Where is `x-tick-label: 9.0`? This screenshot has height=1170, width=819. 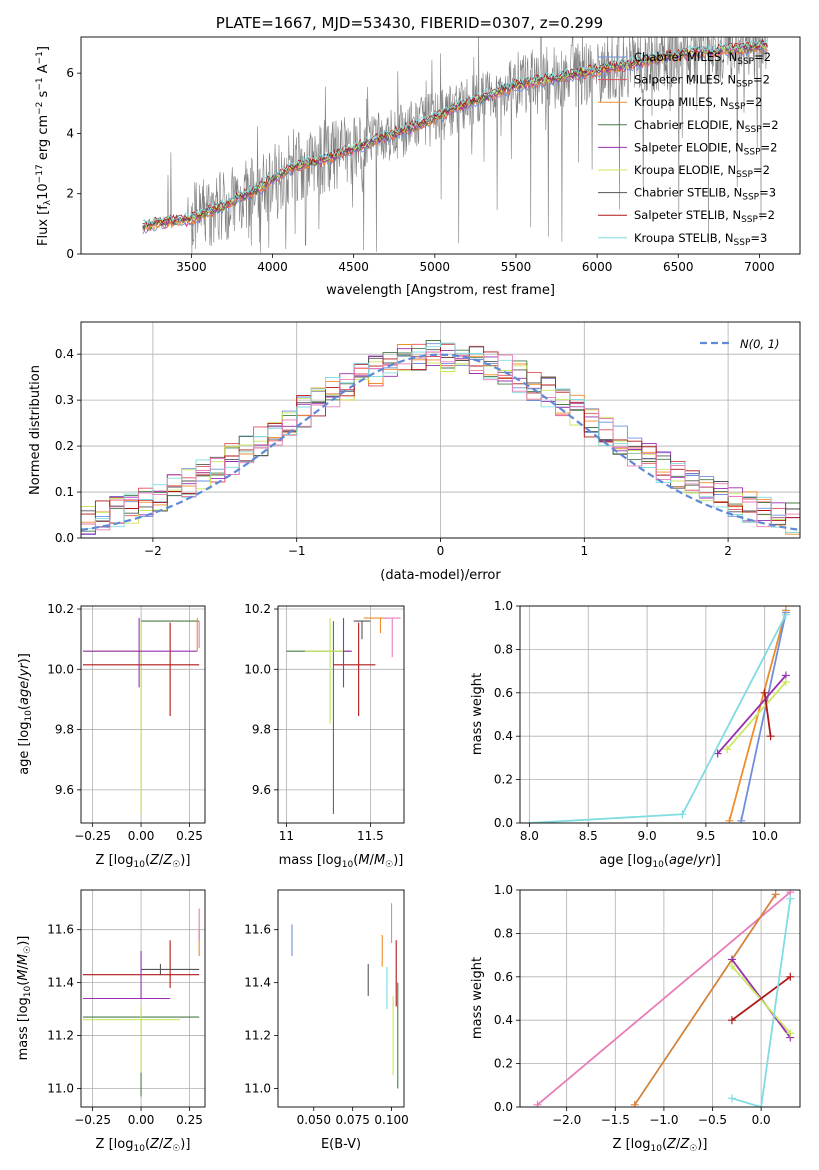 x-tick-label: 9.0 is located at coordinates (647, 836).